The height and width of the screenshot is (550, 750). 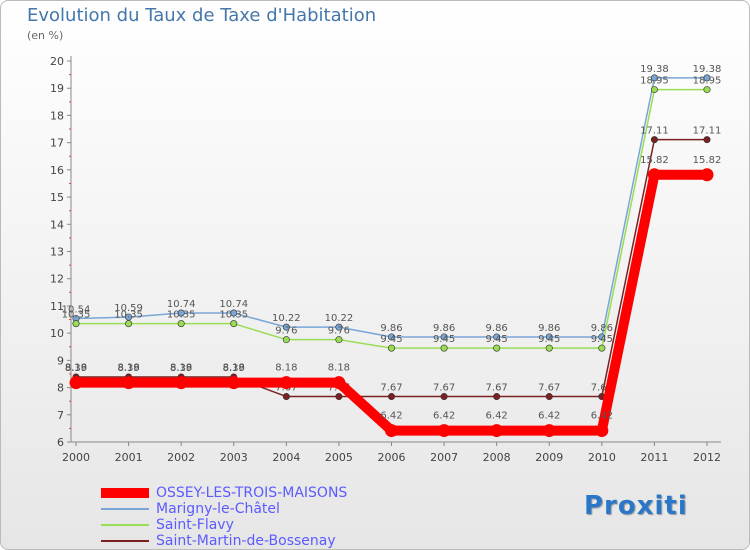 What do you see at coordinates (57, 88) in the screenshot?
I see `y-tick-label: 19` at bounding box center [57, 88].